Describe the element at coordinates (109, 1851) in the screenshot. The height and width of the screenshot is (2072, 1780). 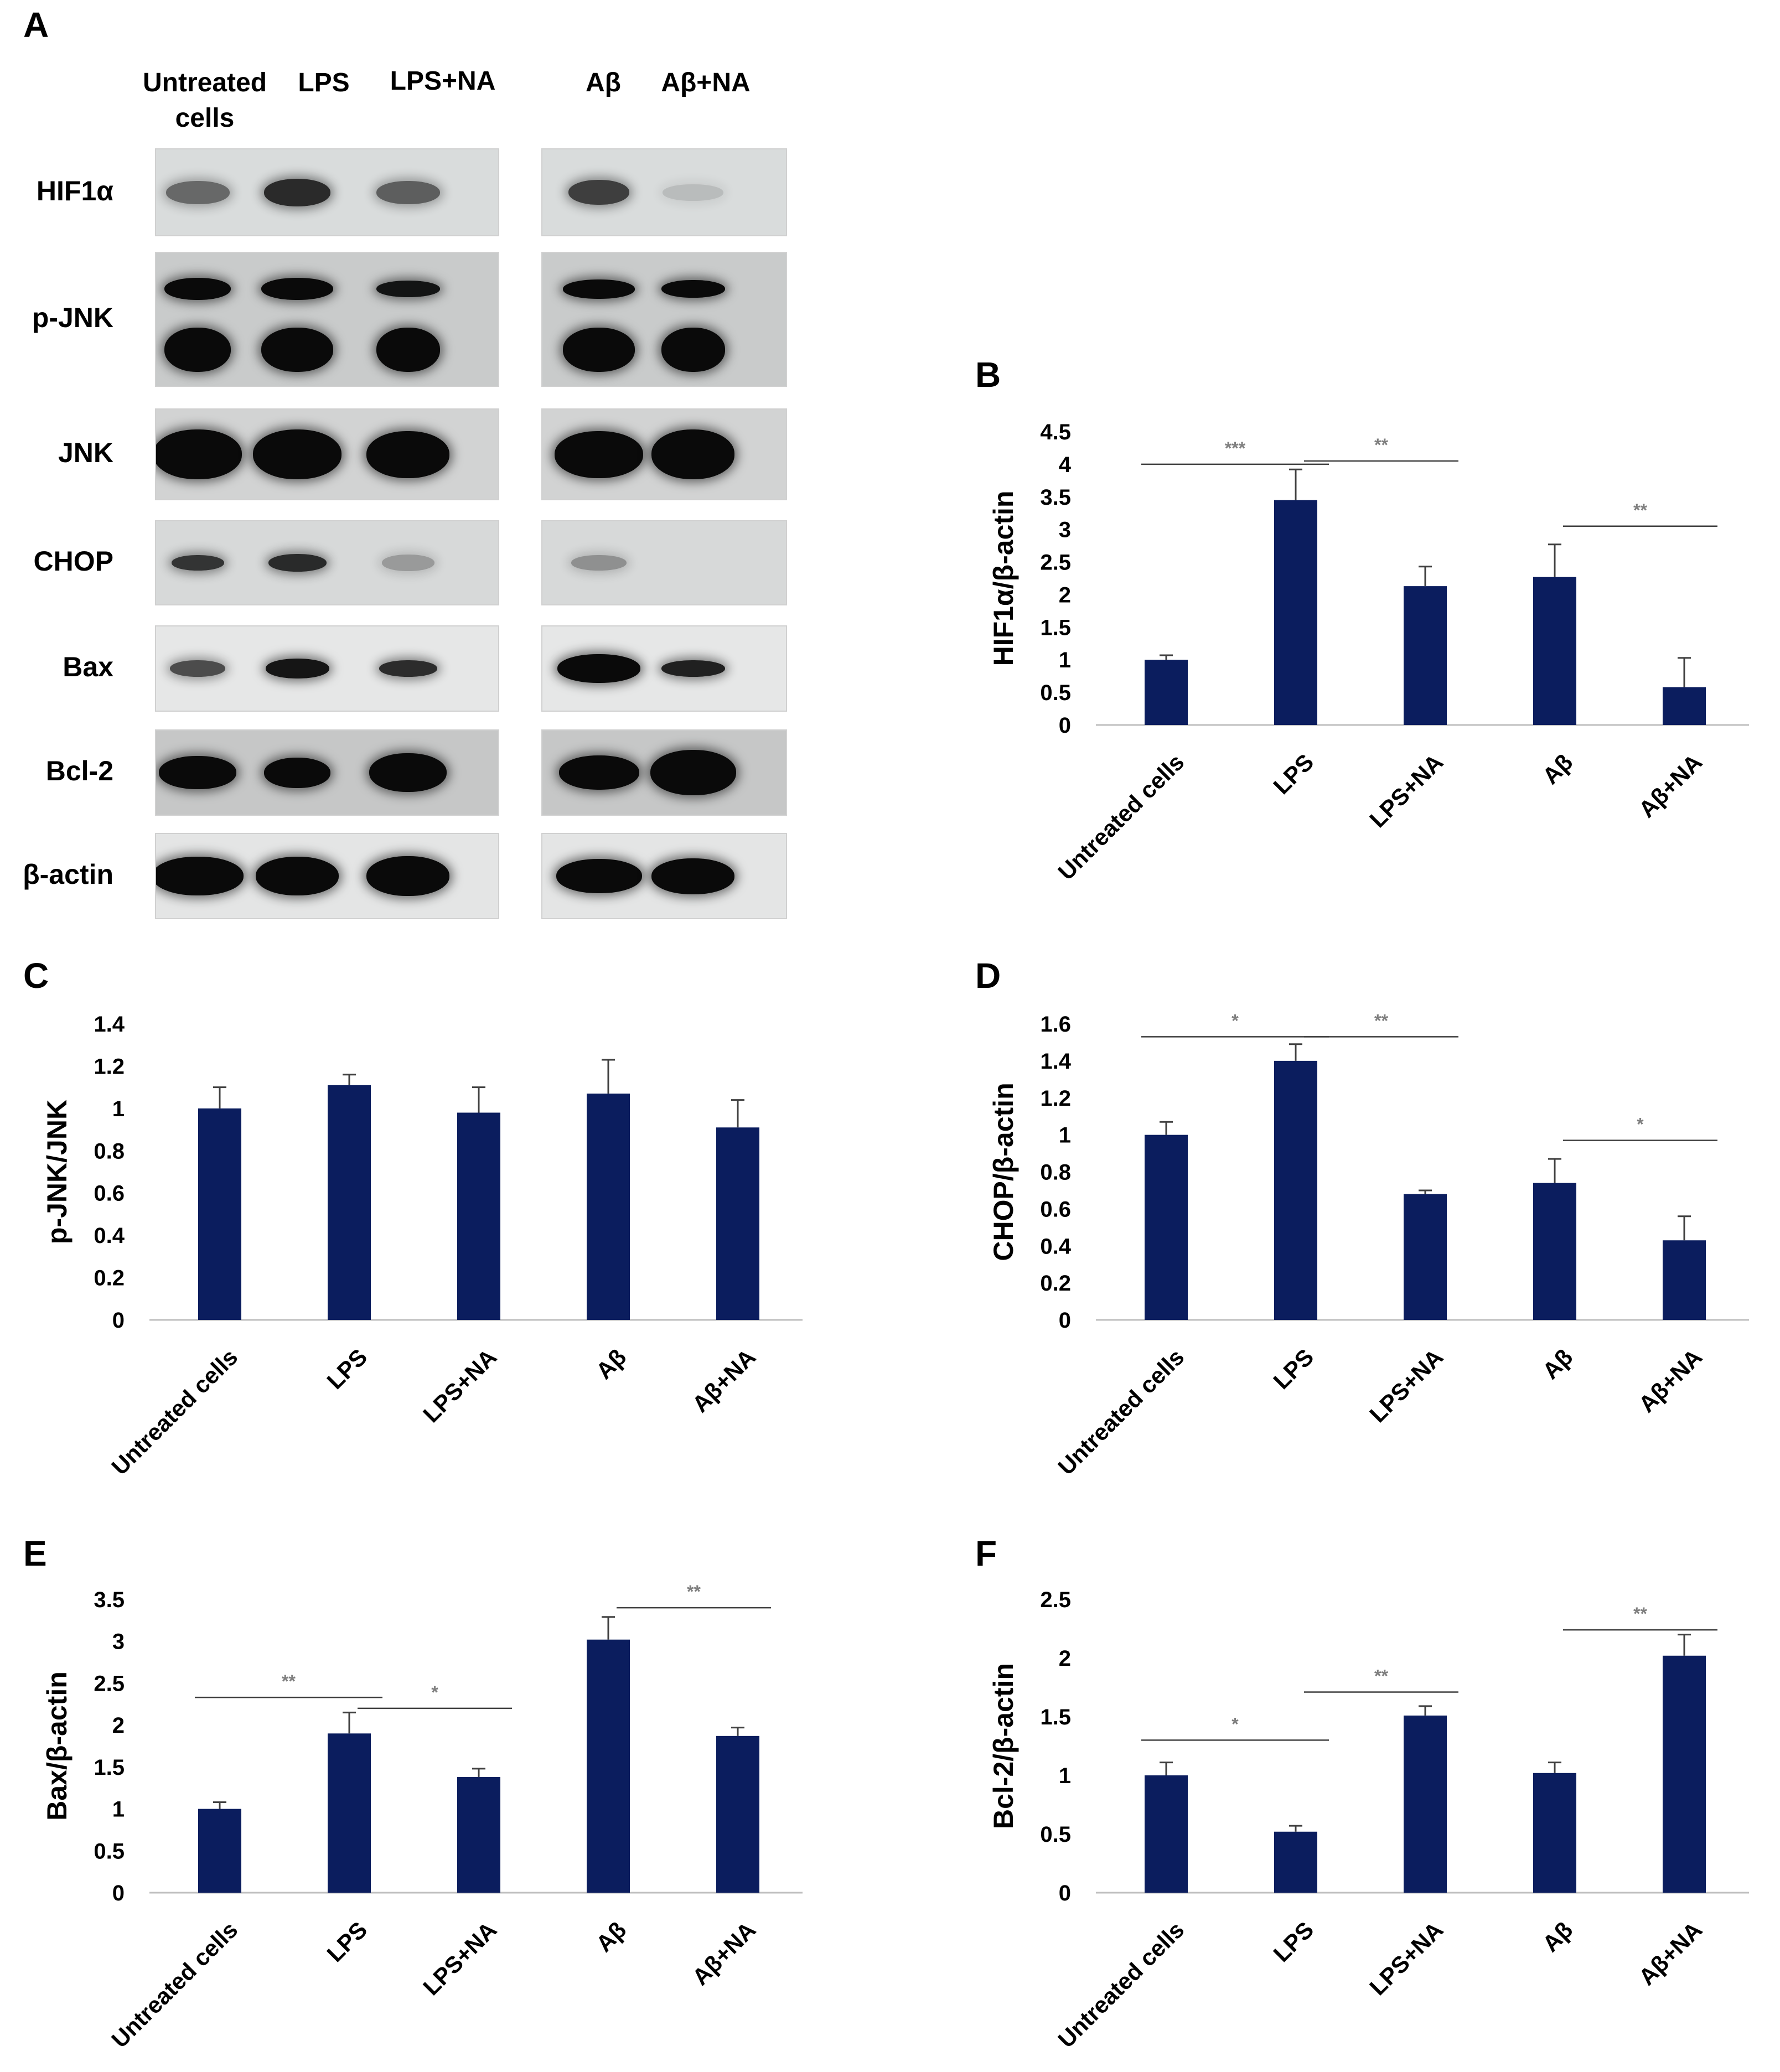
I see `y-tick-label: 0.5` at that location.